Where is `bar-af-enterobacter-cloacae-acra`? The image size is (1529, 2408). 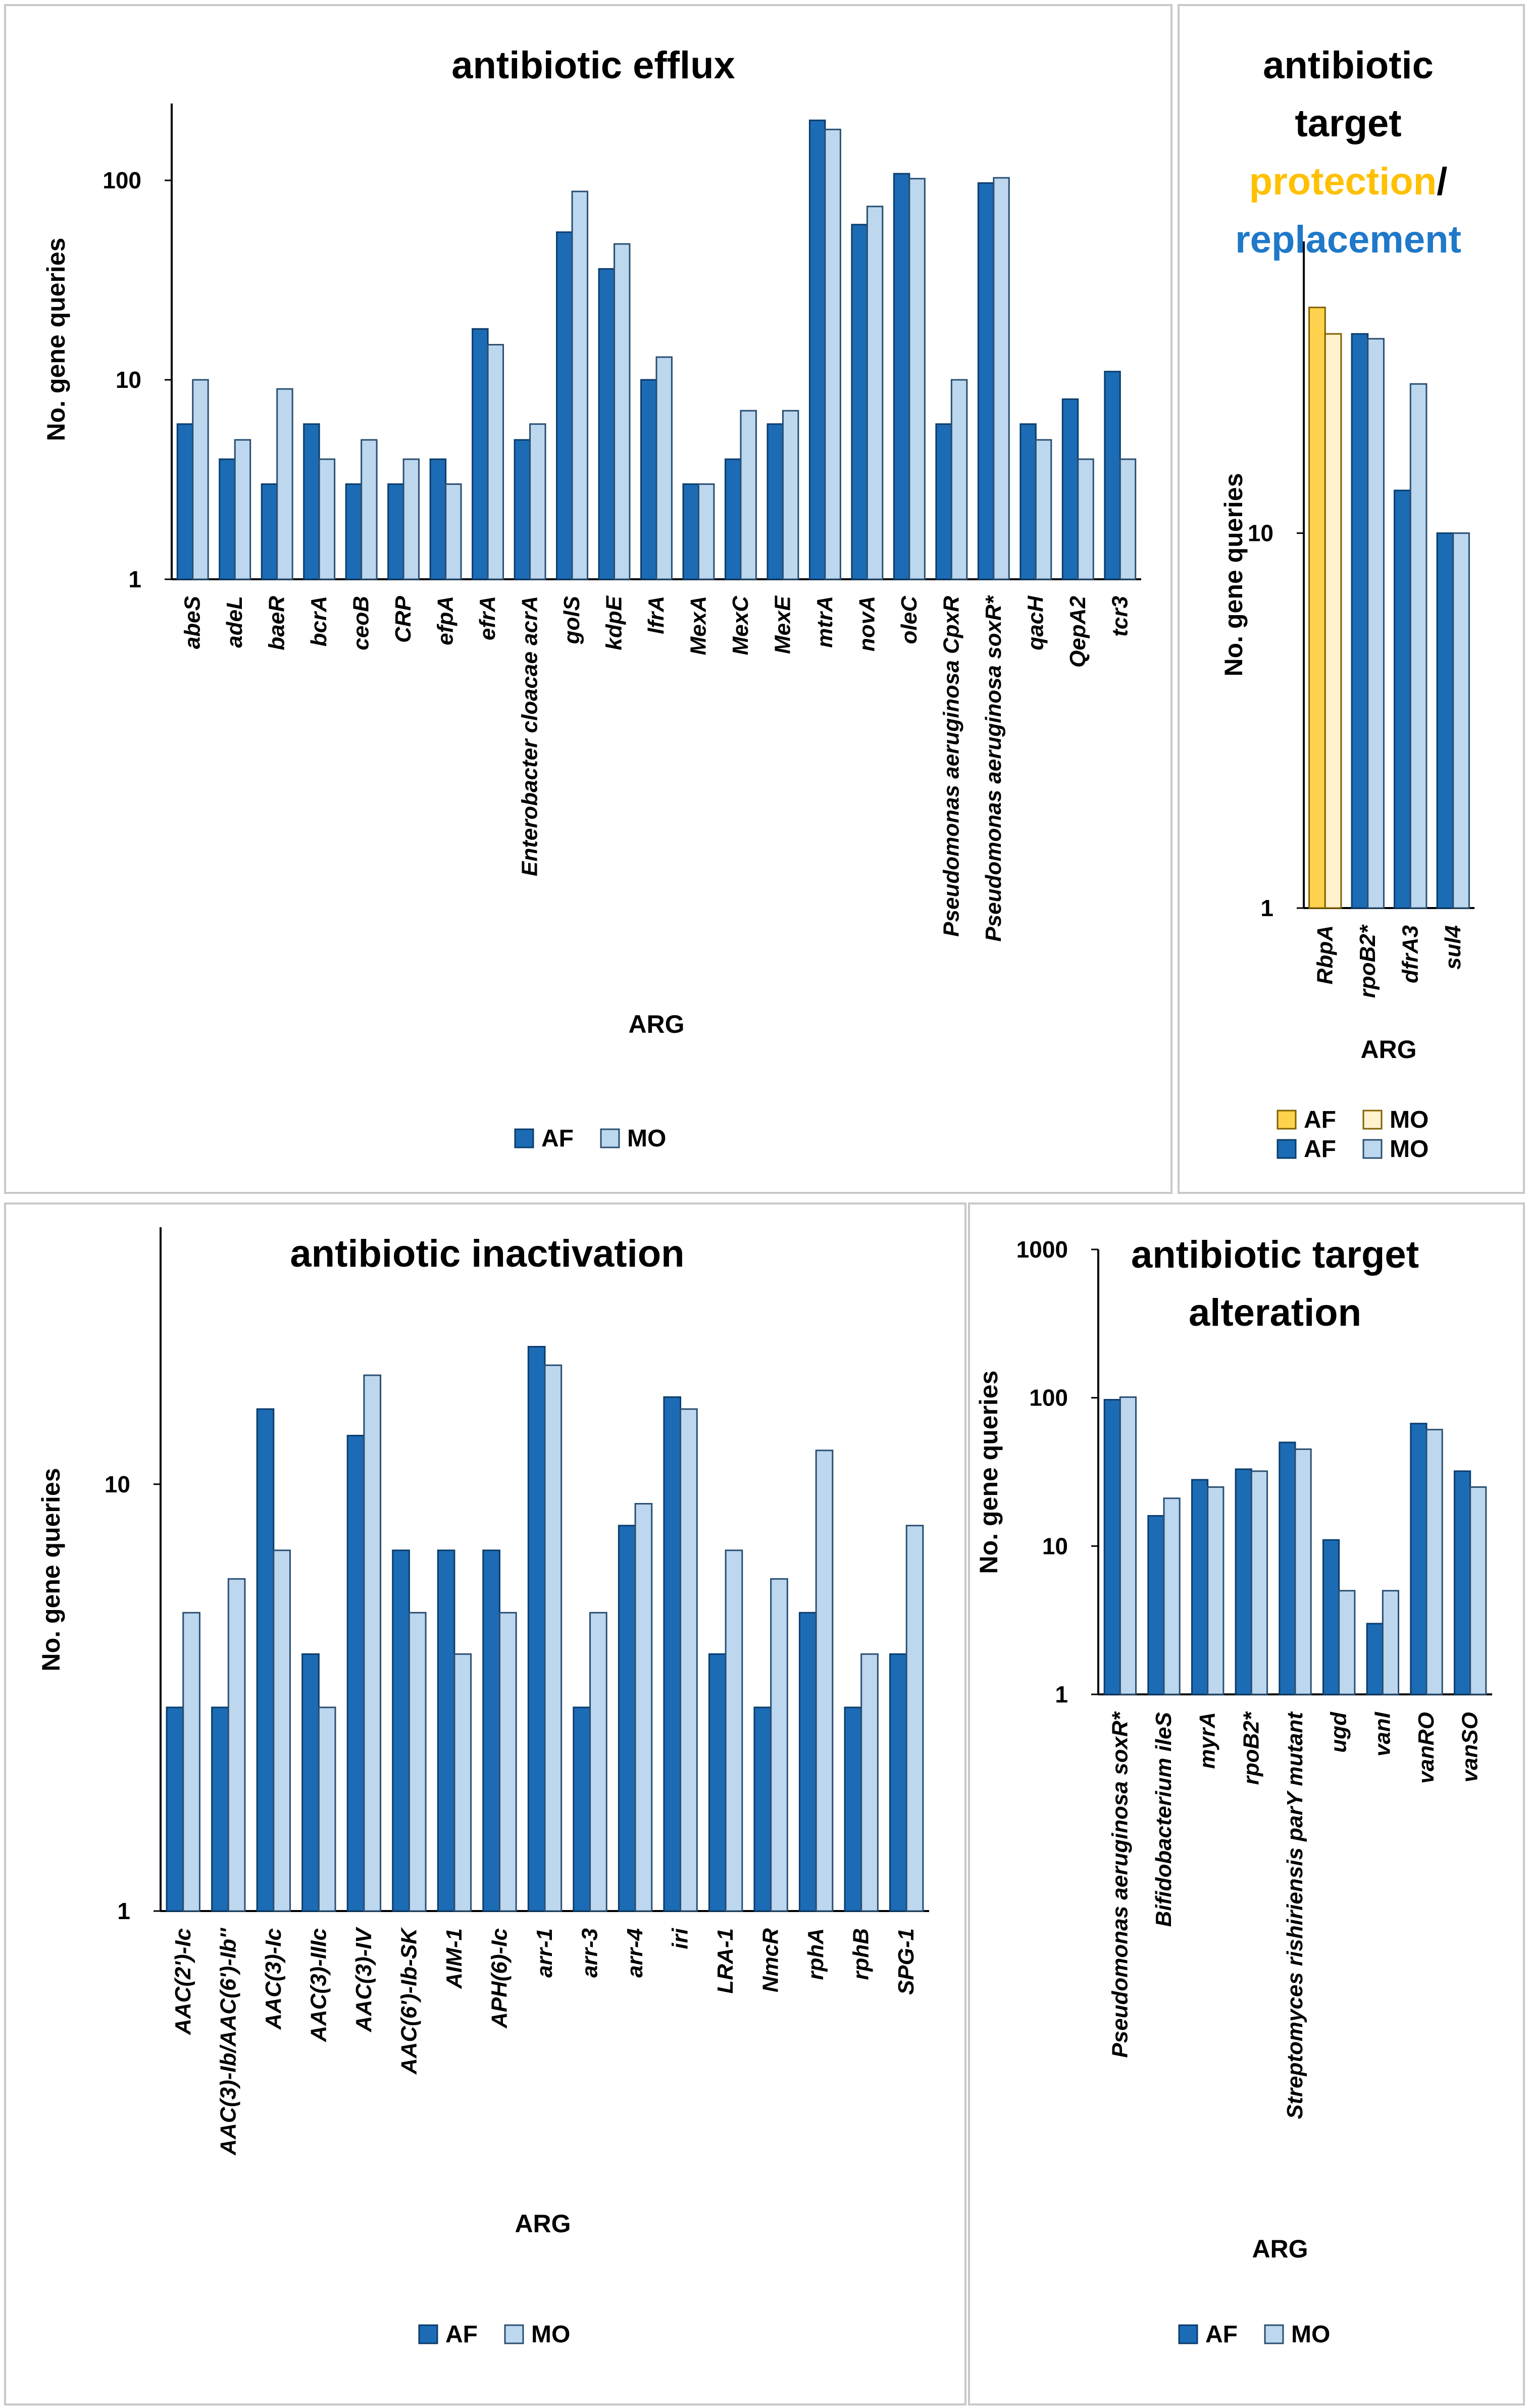 bar-af-enterobacter-cloacae-acra is located at coordinates (522, 509).